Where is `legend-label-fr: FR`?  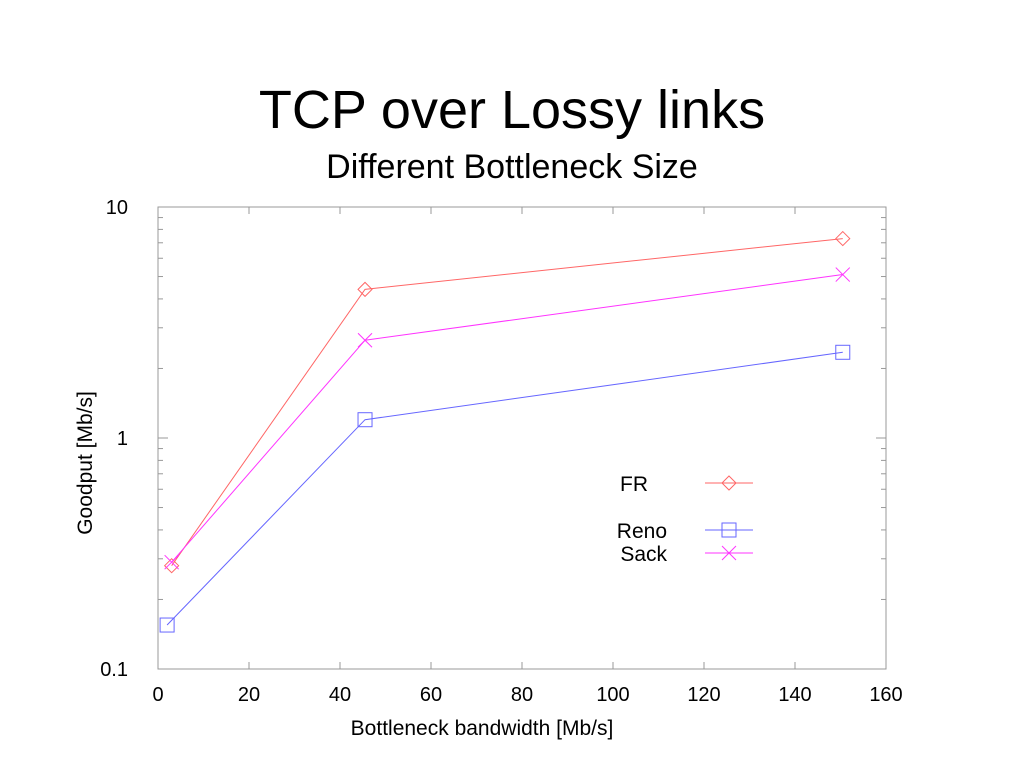
legend-label-fr: FR is located at coordinates (634, 484).